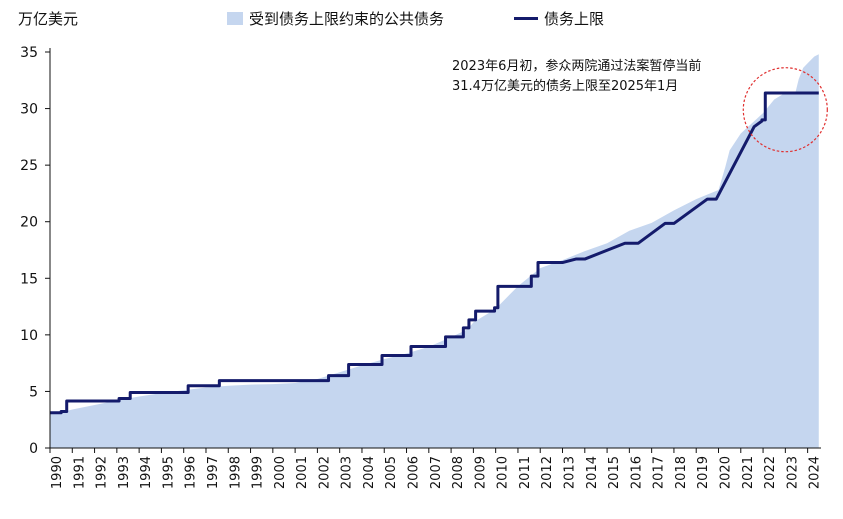 Image resolution: width=843 pixels, height=519 pixels. I want to click on x-tick-label: 2013, so click(570, 472).